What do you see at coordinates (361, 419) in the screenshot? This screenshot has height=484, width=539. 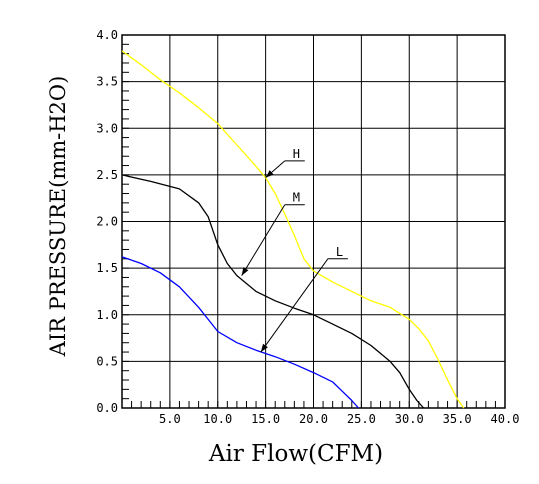 I see `x-tick-label: 25.0` at bounding box center [361, 419].